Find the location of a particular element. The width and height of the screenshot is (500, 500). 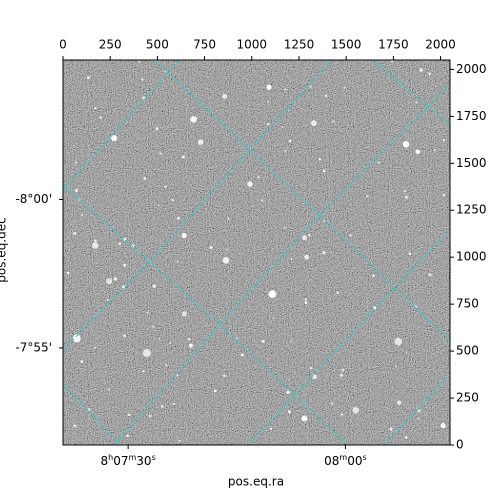

x-tick-label: 250 is located at coordinates (110, 45).